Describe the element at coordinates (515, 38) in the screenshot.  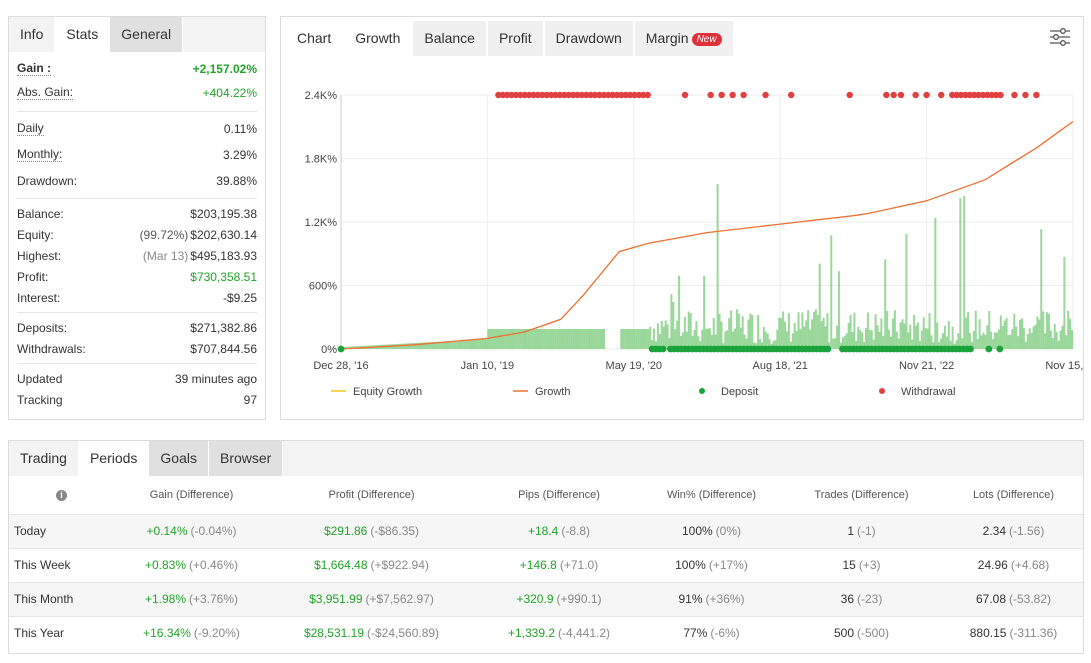
I see `tab-profit: Profit` at that location.